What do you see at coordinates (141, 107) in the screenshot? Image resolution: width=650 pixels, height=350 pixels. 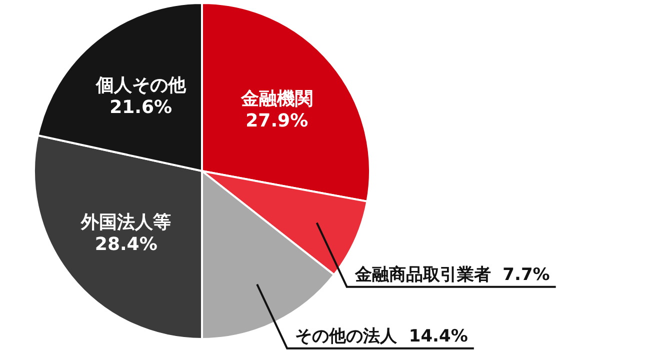 I see `data-label: 21.6%` at bounding box center [141, 107].